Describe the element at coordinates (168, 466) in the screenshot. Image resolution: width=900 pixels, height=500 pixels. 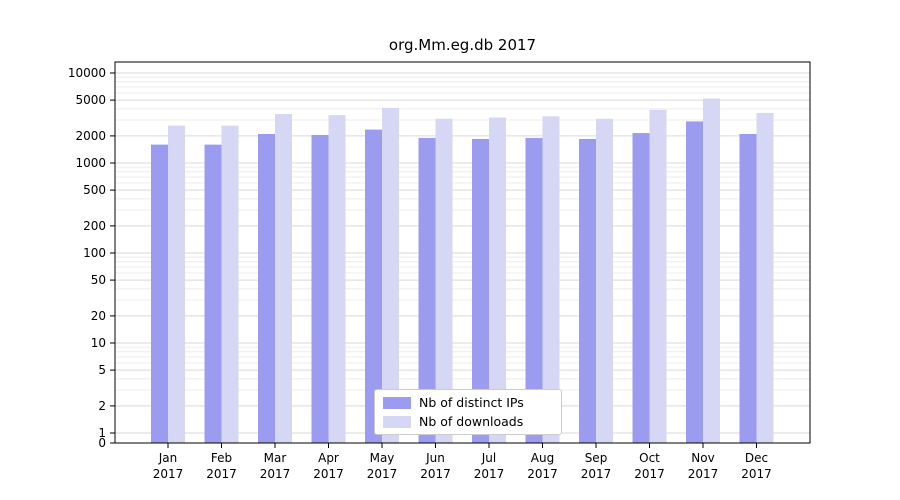
I see `x-tick-label: Jan 2017` at that location.